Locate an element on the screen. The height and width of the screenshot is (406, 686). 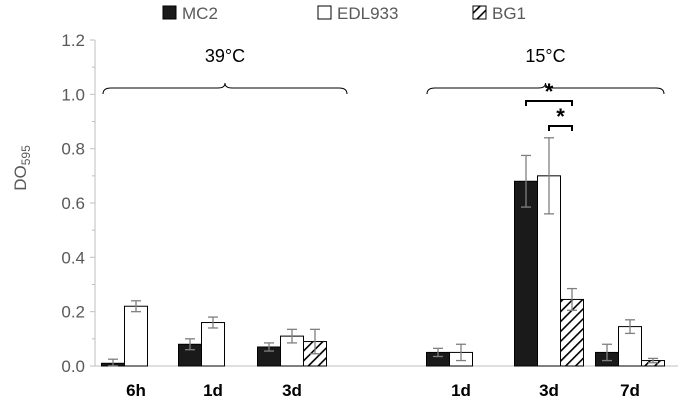
bar-mc2-3d is located at coordinates (526, 273).